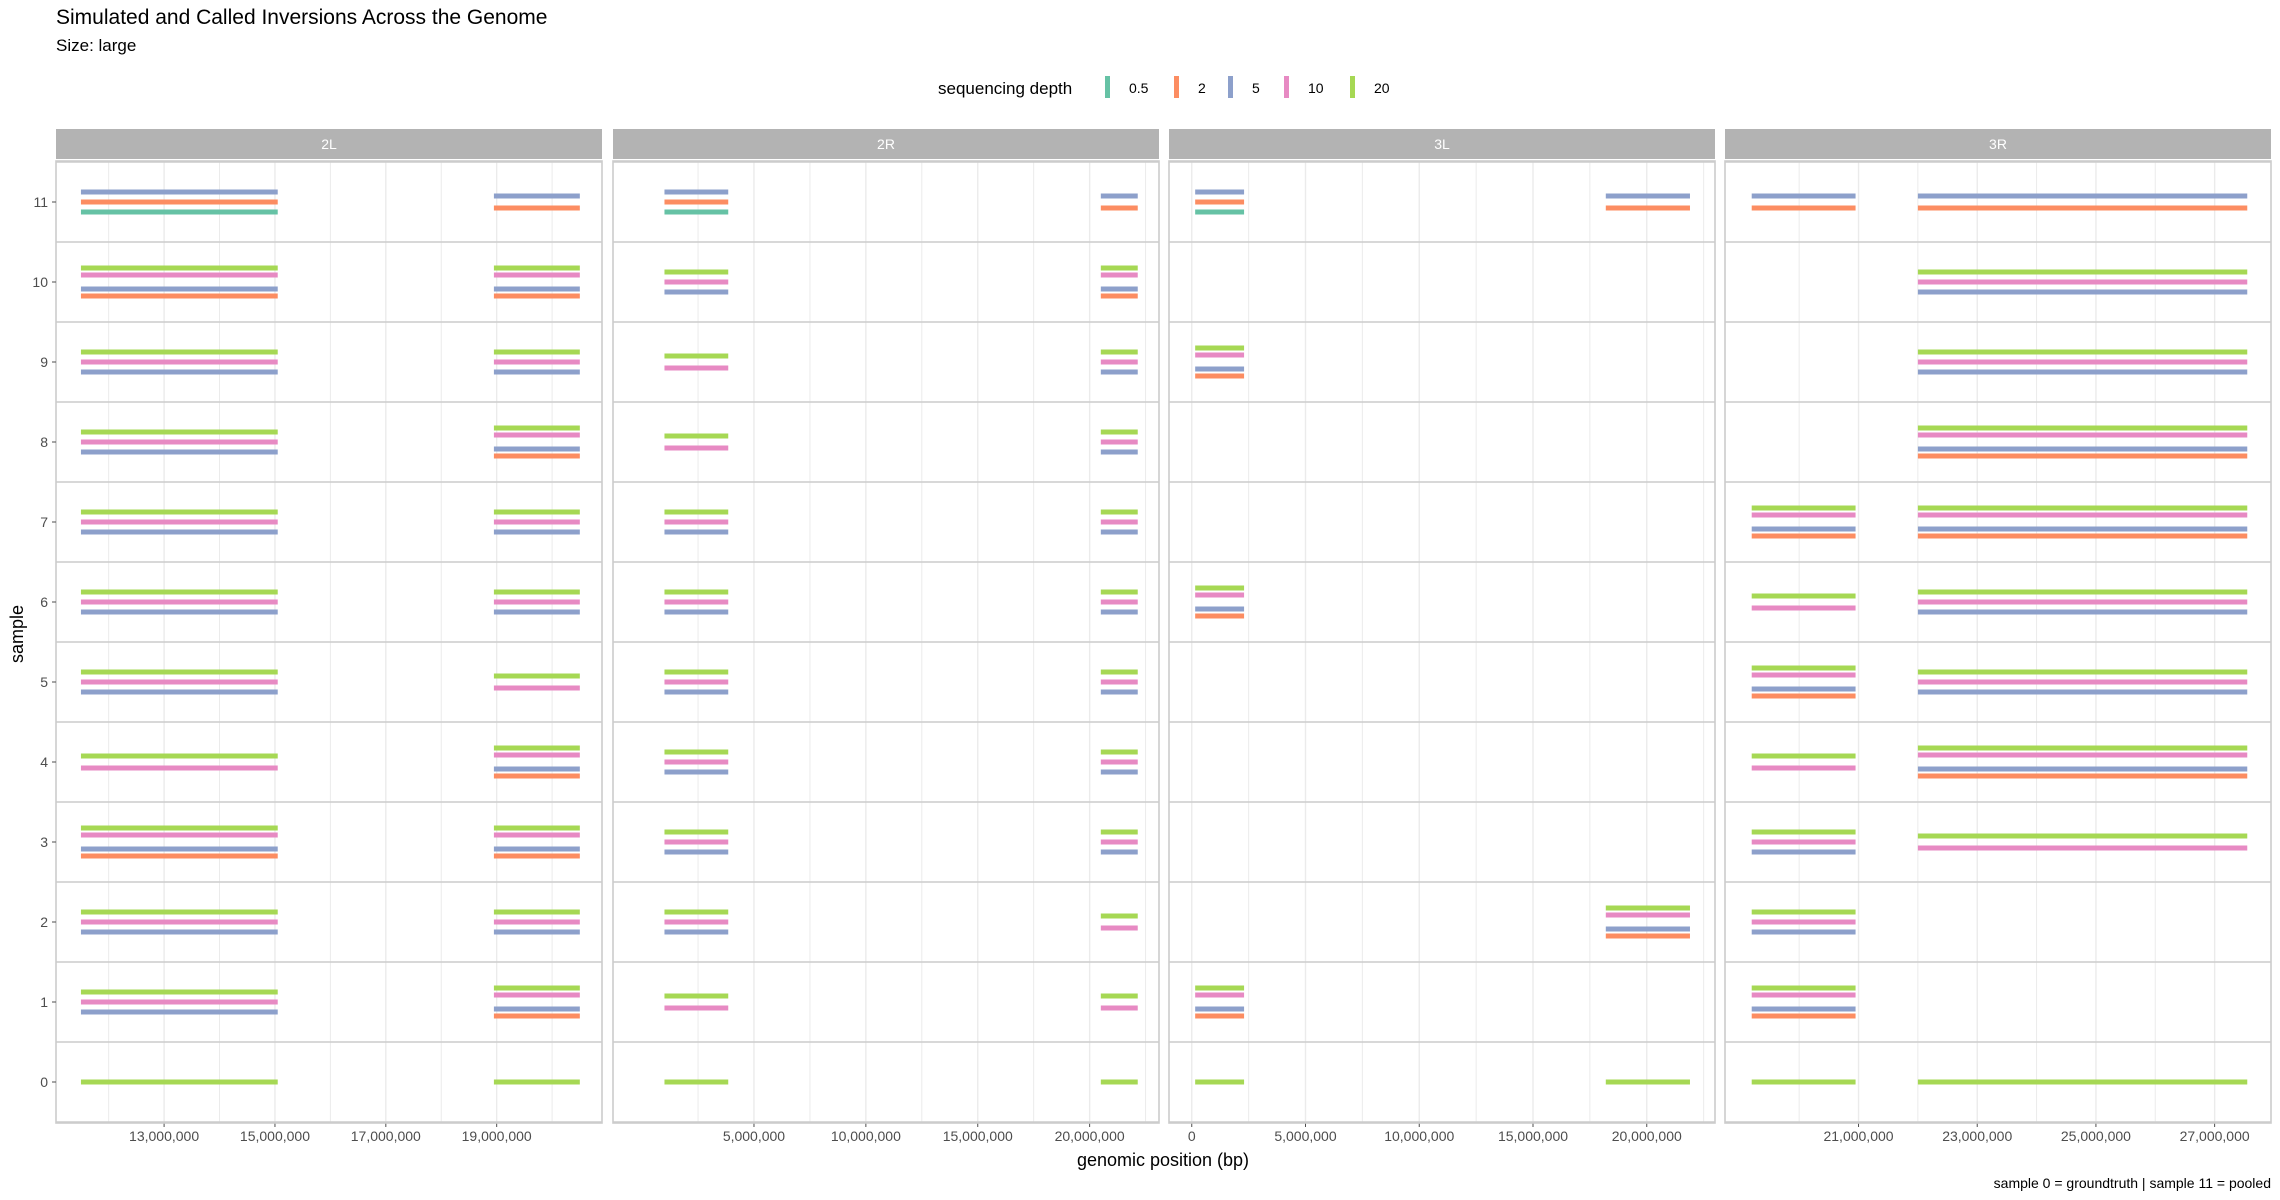 The height and width of the screenshot is (1200, 2280). I want to click on y-axis: 0 1 2 3 4 5 6 7 8 9 10 11, so click(44, 642).